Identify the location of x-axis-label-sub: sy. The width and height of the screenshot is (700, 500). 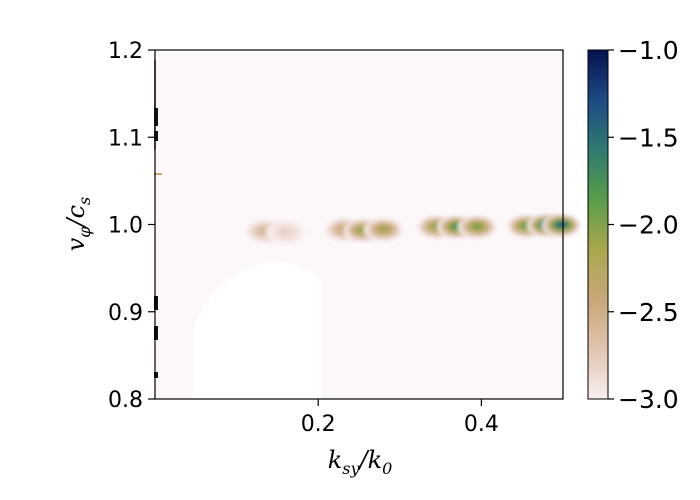
(351, 468).